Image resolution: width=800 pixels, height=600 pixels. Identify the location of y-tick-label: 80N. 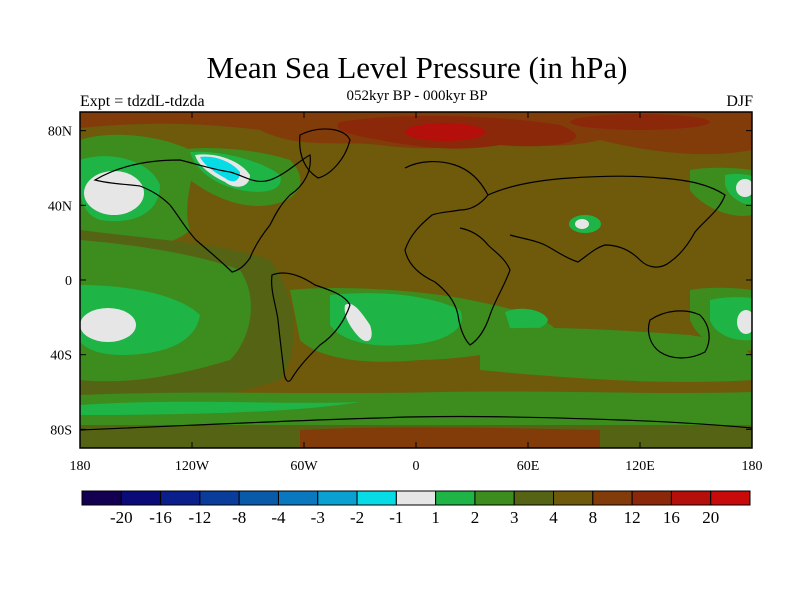
(60, 132).